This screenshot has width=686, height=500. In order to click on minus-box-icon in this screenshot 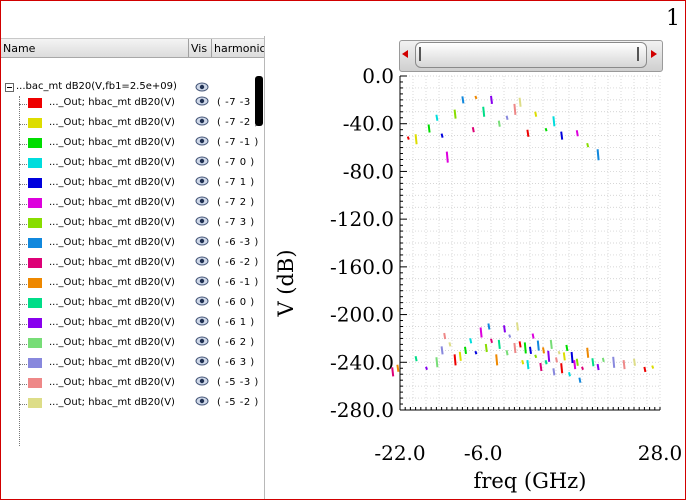, I will do `click(9, 87)`.